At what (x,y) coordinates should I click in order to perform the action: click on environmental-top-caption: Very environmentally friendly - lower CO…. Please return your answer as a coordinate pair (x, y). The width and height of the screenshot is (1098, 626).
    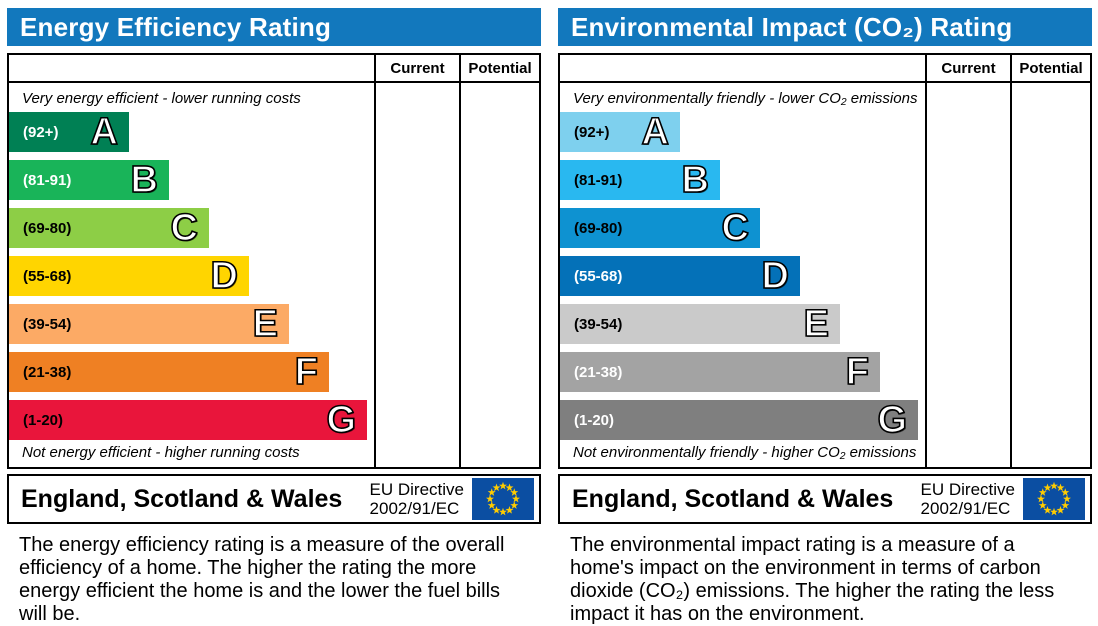
    Looking at the image, I should click on (745, 98).